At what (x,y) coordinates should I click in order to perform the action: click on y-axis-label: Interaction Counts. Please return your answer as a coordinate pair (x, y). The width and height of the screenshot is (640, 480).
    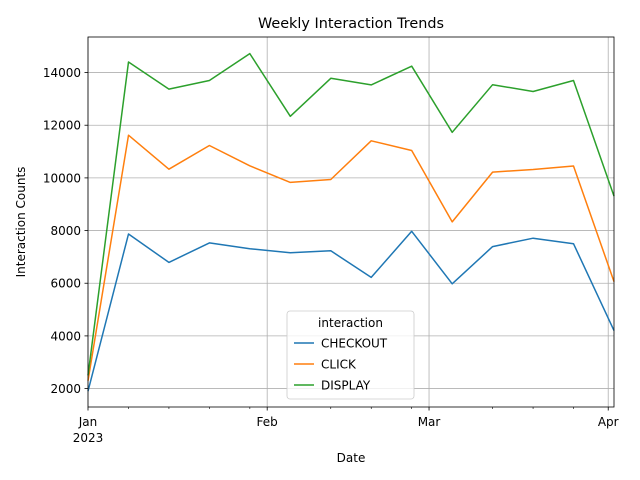
    Looking at the image, I should click on (21, 222).